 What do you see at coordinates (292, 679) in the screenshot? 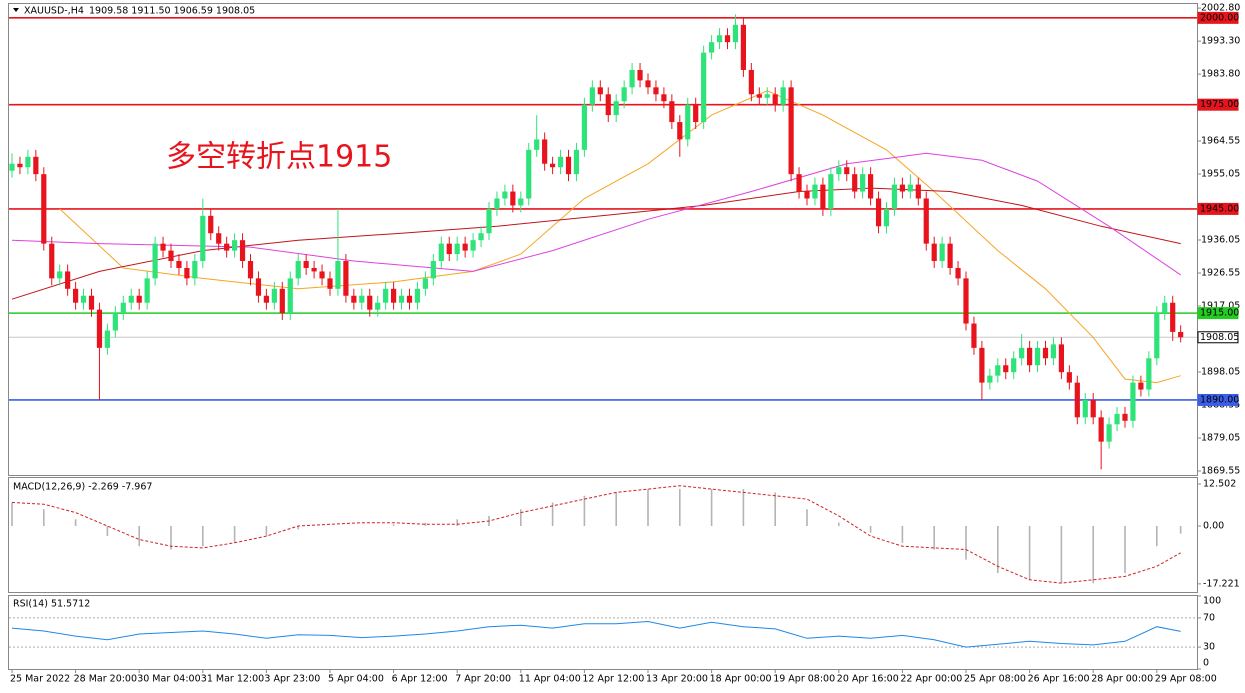
I see `x-tick-label: 3 Apr 23:00` at bounding box center [292, 679].